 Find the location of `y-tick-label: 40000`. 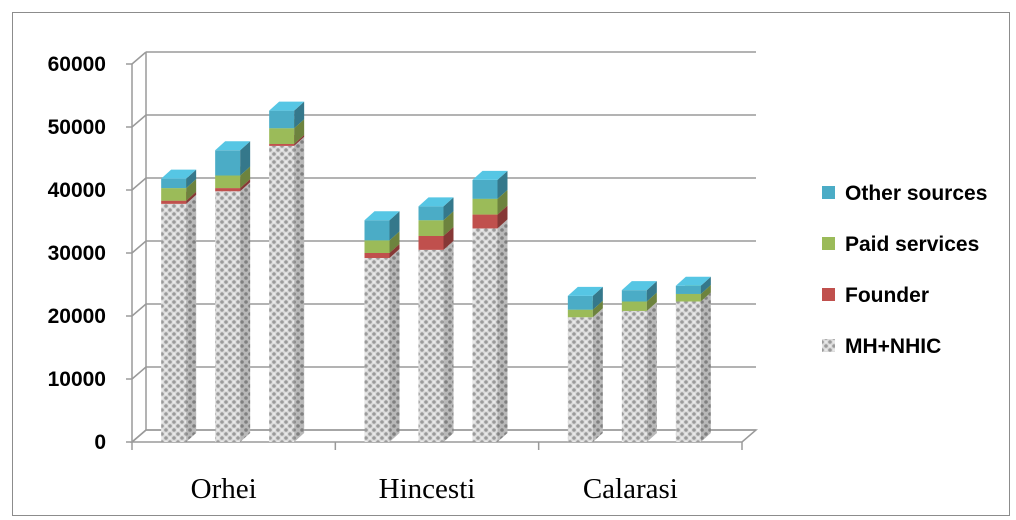

y-tick-label: 40000 is located at coordinates (77, 190).